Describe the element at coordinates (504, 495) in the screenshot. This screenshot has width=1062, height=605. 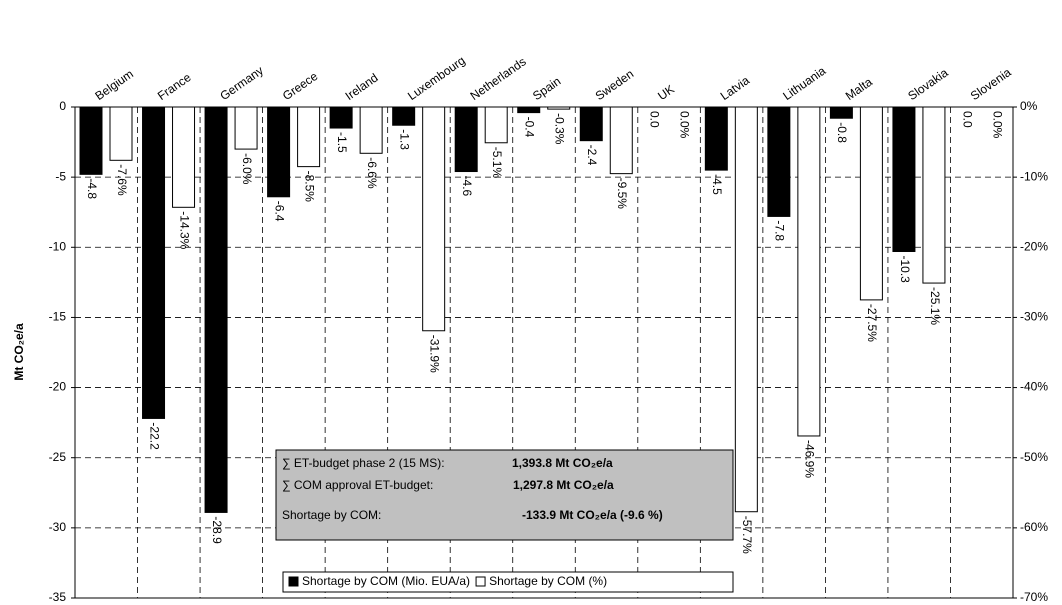
I see `annotation-box` at that location.